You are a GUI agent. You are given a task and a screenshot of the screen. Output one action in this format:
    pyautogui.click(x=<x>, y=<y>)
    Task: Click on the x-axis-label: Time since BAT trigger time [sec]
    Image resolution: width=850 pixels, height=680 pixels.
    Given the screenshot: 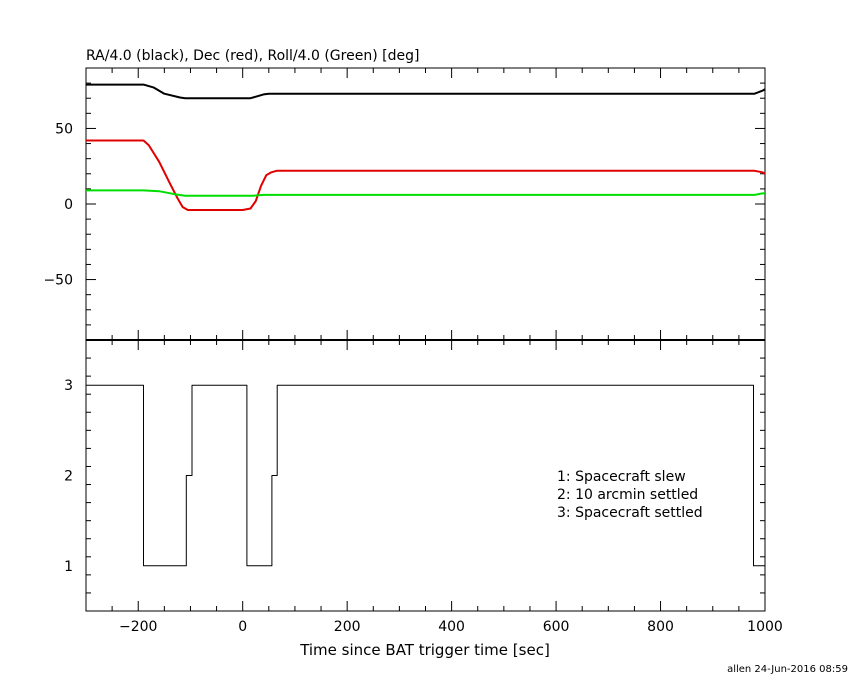 What is the action you would take?
    pyautogui.click(x=424, y=650)
    